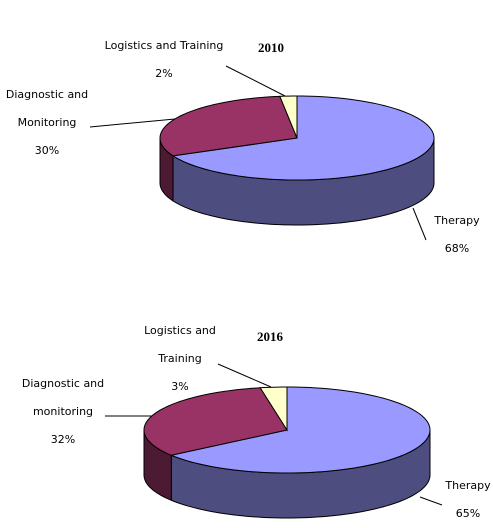 Image resolution: width=493 pixels, height=528 pixels. What do you see at coordinates (180, 386) in the screenshot?
I see `value-label: 3%` at bounding box center [180, 386].